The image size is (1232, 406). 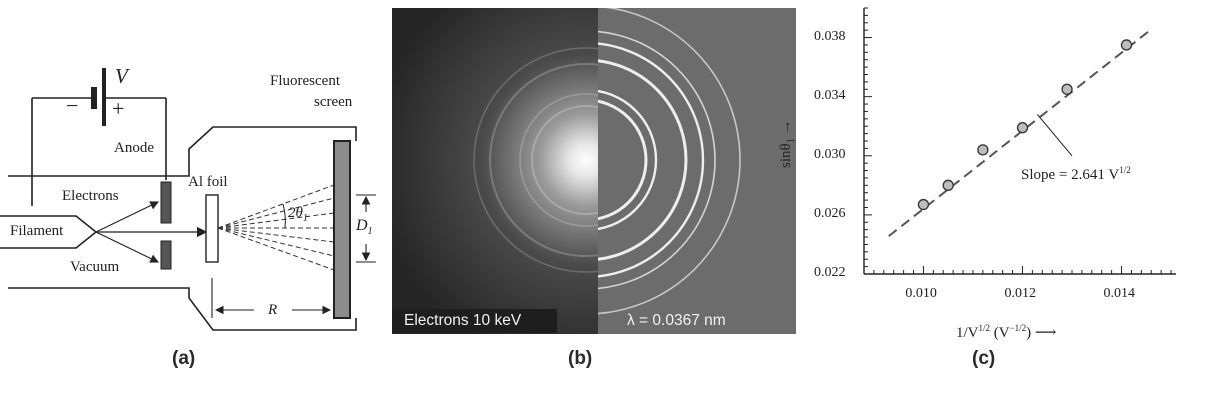 What do you see at coordinates (370, 232) in the screenshot?
I see `diameter-subscript: 1` at bounding box center [370, 232].